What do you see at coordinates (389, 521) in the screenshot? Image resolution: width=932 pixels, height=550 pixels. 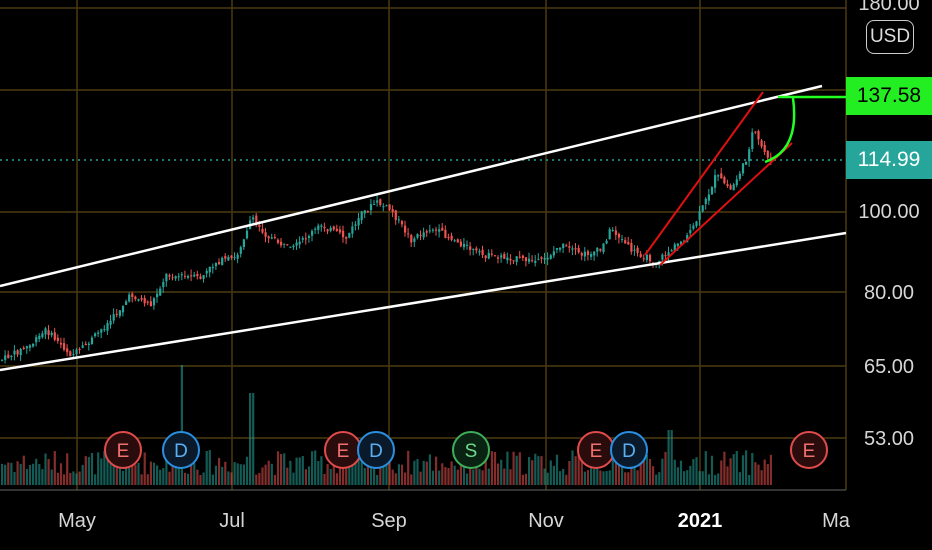 I see `time-label-sep: Sep` at bounding box center [389, 521].